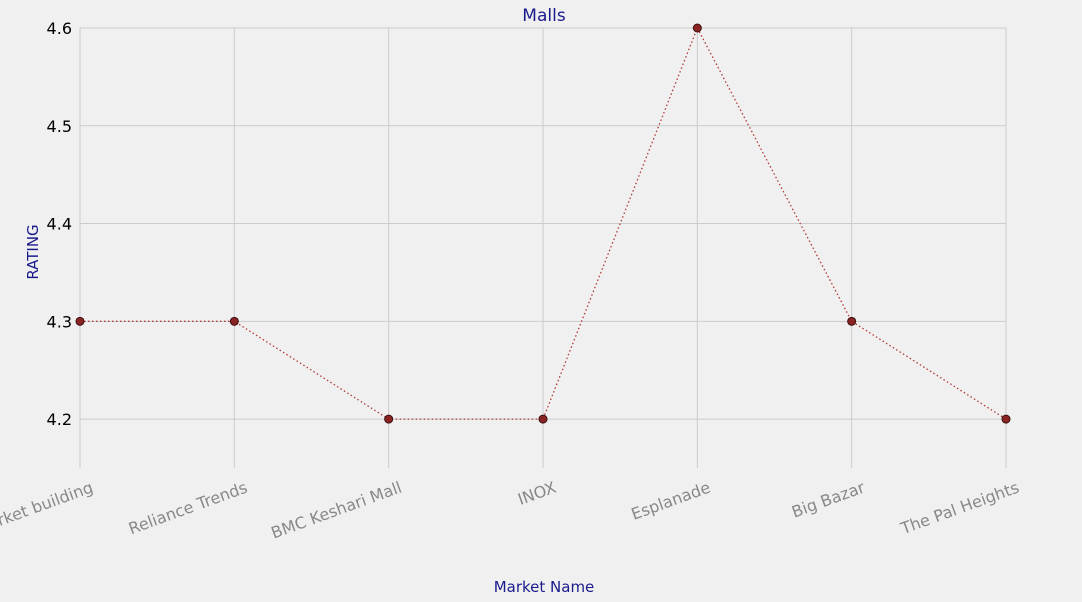 Image resolution: width=1082 pixels, height=602 pixels. I want to click on x-tick-label: Big Bazar, so click(828, 499).